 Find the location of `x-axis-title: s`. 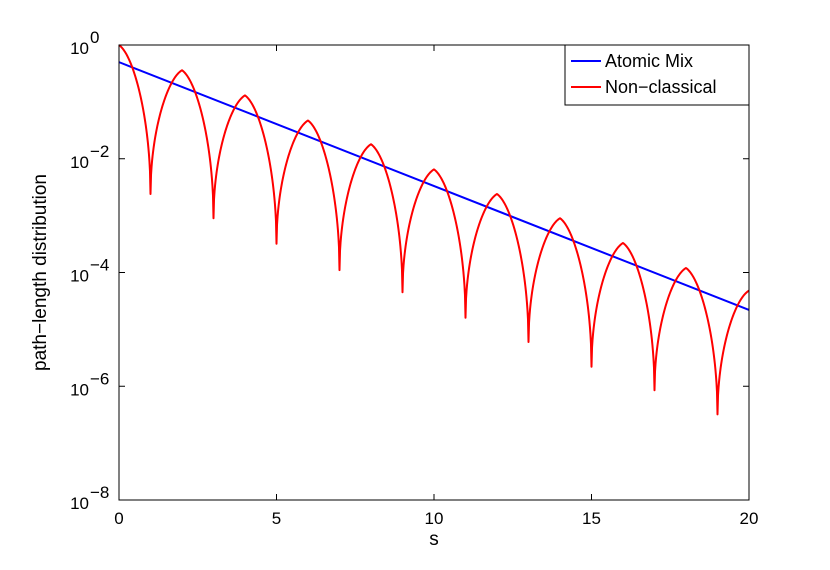

x-axis-title: s is located at coordinates (434, 539).